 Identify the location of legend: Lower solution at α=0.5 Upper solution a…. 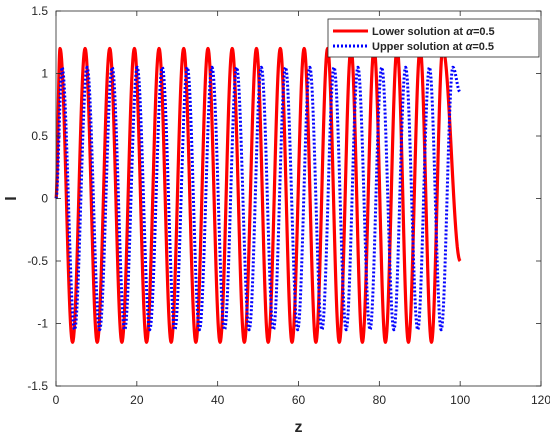
(433, 38).